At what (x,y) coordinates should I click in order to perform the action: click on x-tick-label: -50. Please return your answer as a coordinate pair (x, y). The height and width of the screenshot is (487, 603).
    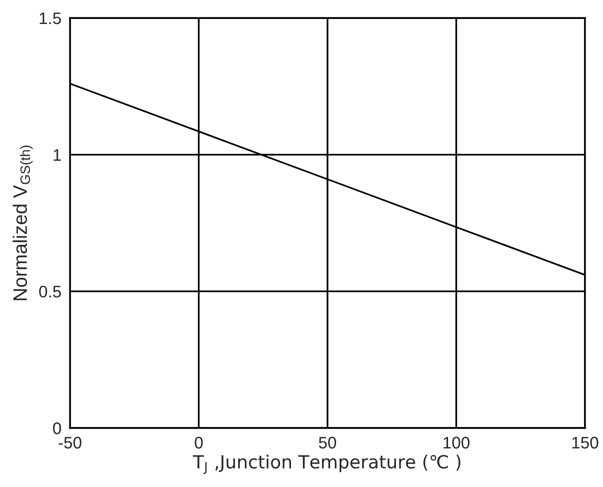
    Looking at the image, I should click on (70, 442).